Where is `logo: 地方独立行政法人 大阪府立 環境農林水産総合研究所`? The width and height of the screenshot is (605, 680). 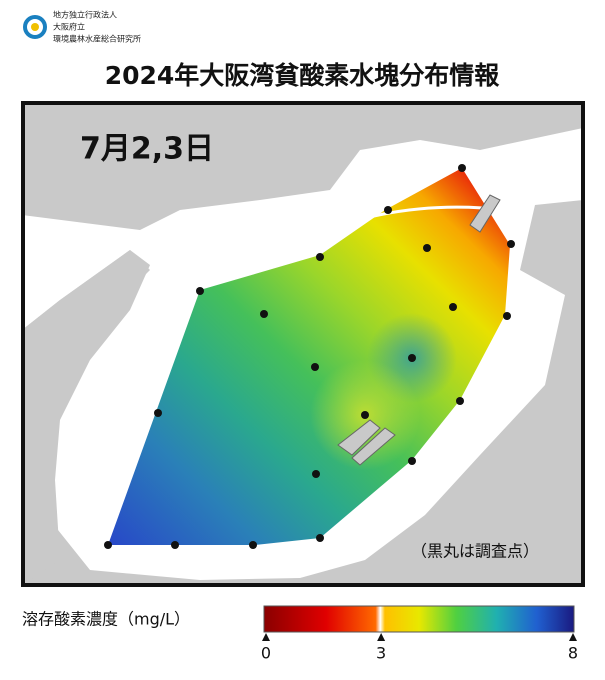 logo: 地方独立行政法人 大阪府立 環境農林水産総合研究所 is located at coordinates (82, 27).